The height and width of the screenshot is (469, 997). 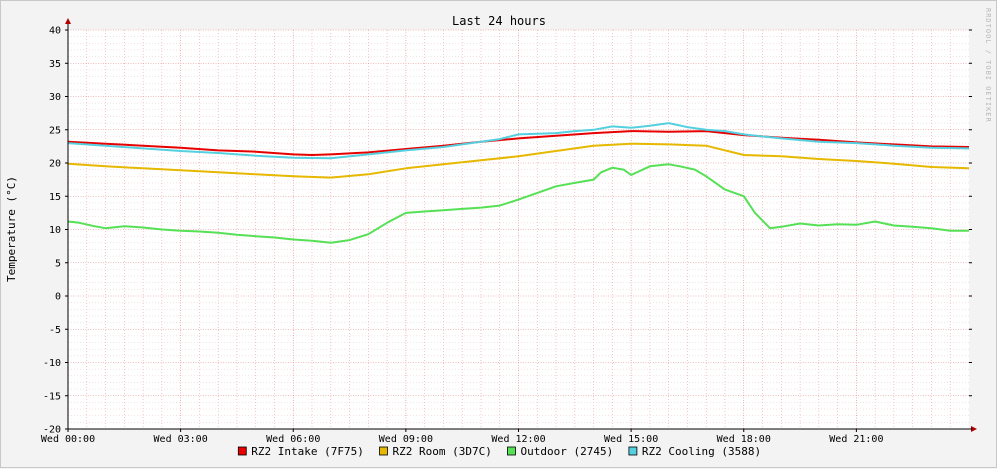 What do you see at coordinates (52, 430) in the screenshot?
I see `y-tick-label: -20` at bounding box center [52, 430].